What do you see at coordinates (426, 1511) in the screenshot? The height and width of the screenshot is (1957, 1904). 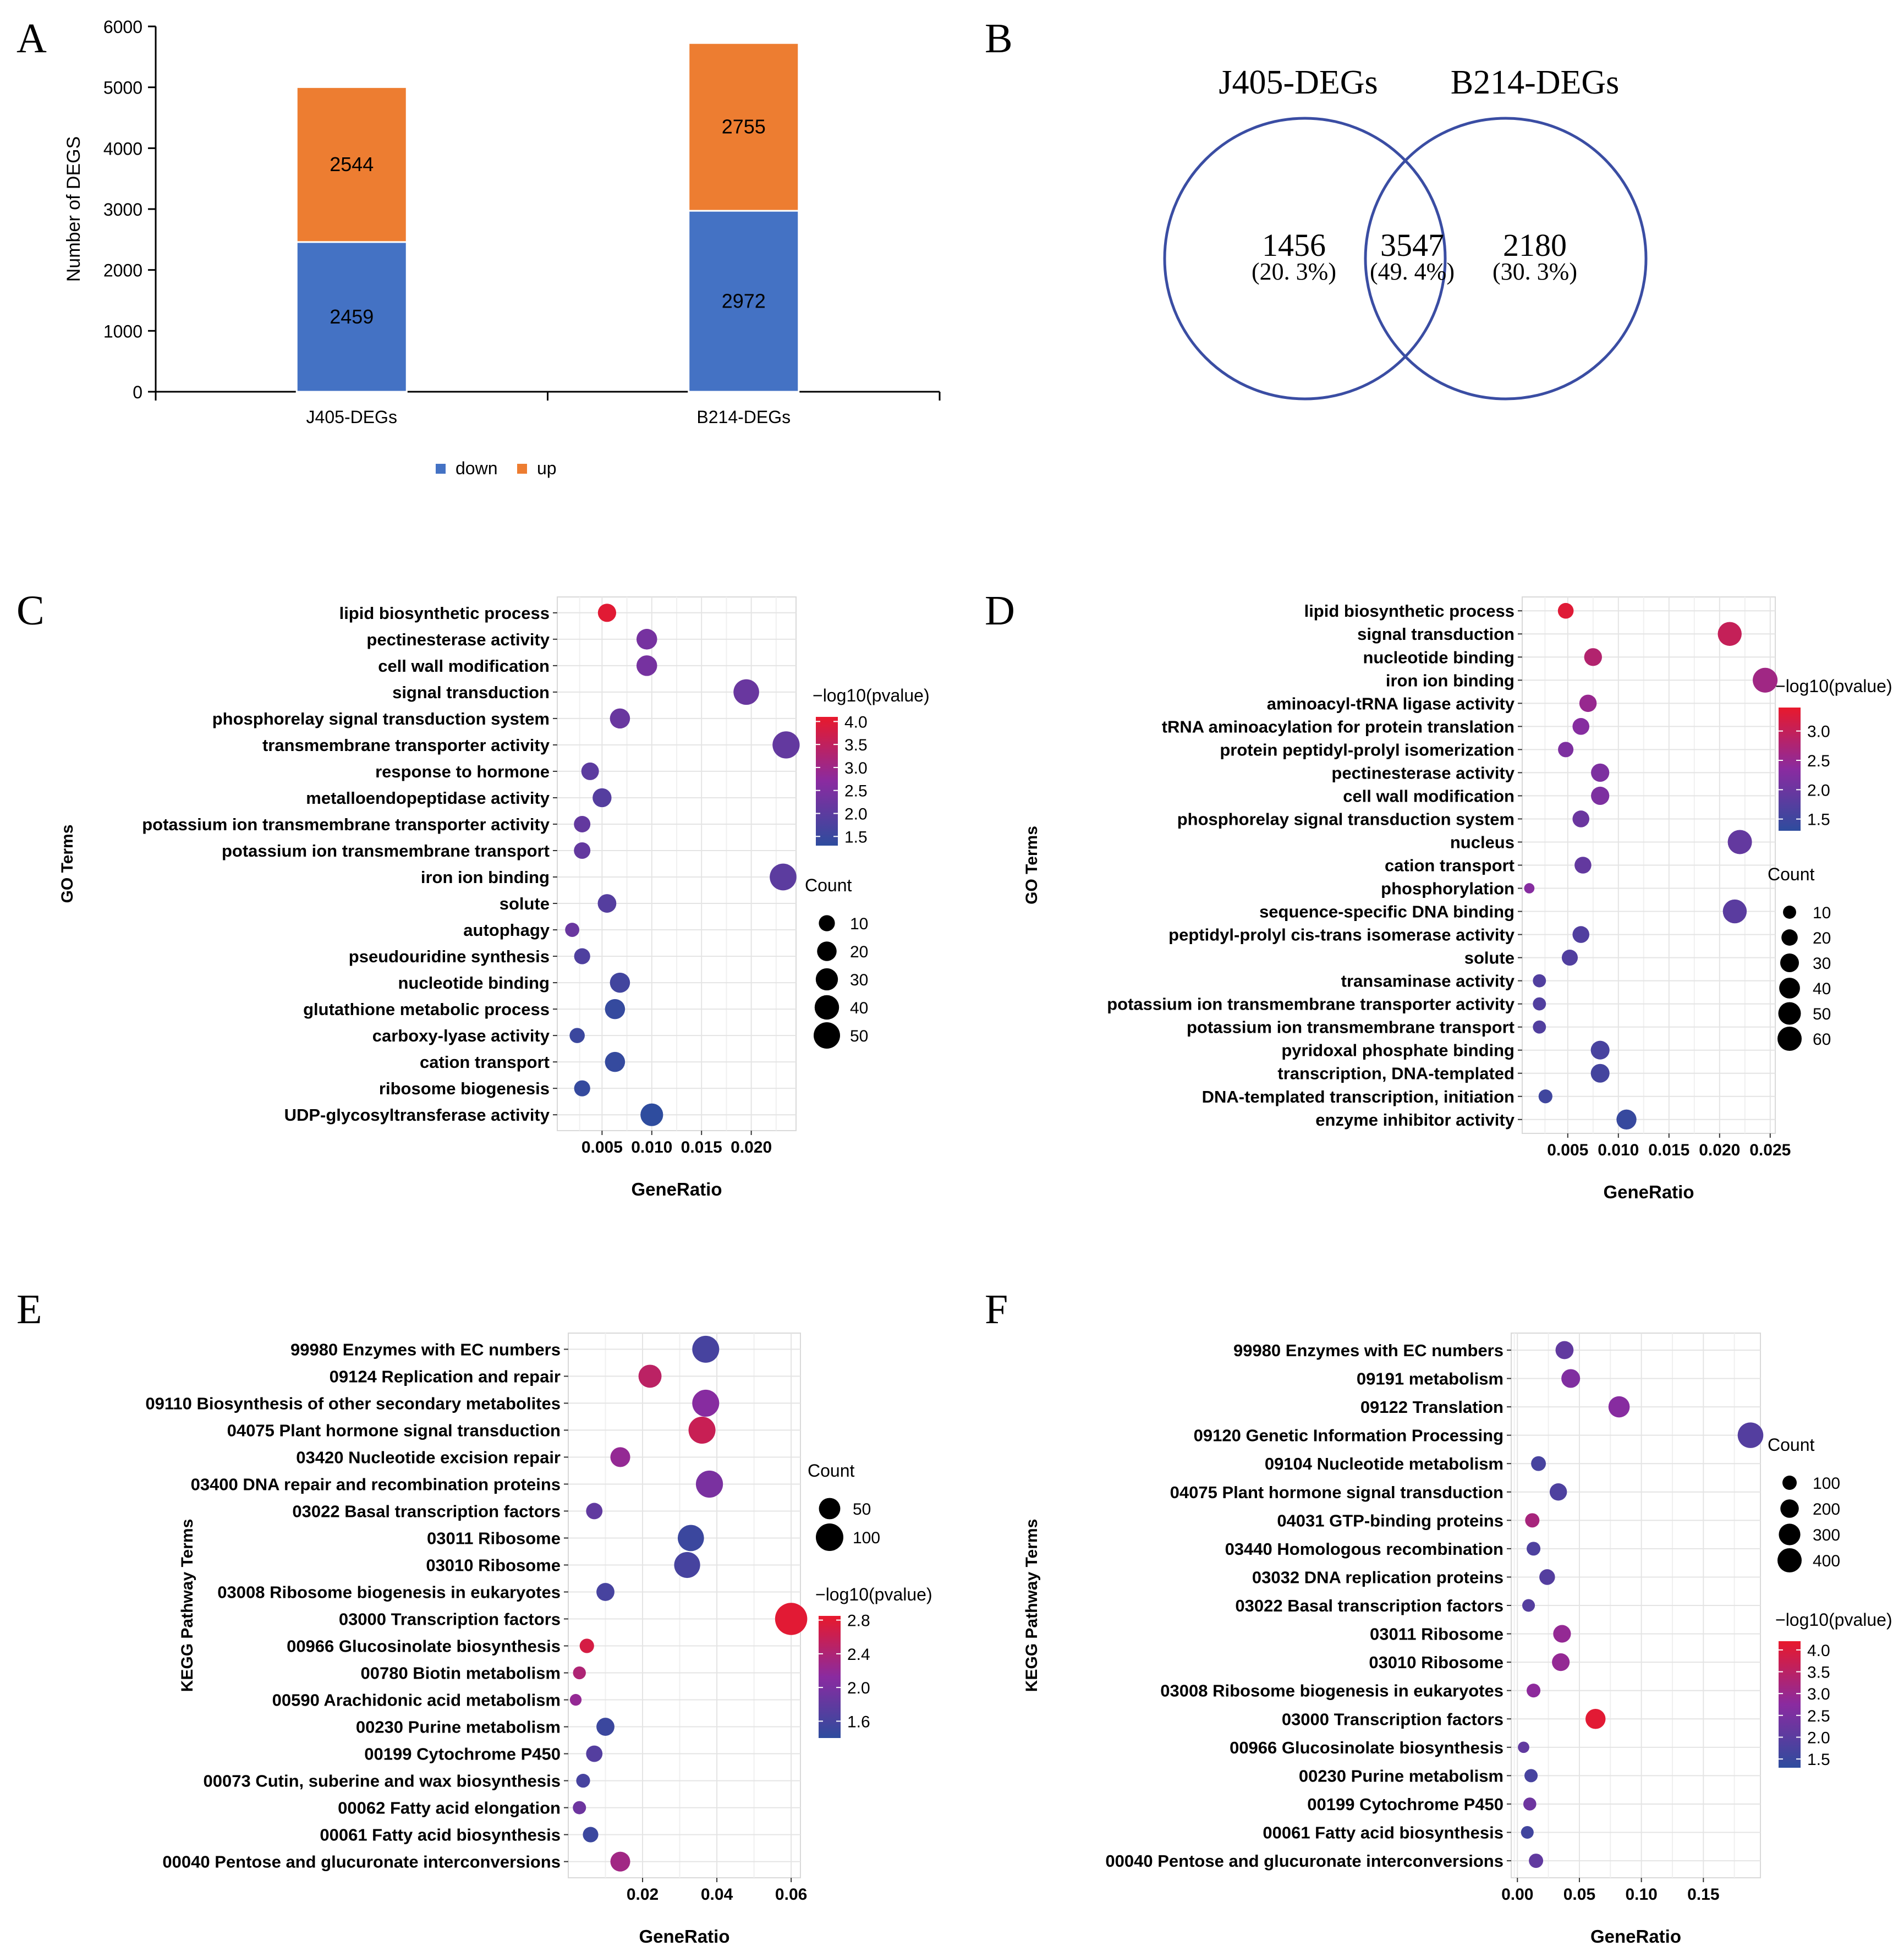 I see `term-label: 03022 Basal transcription factors` at bounding box center [426, 1511].